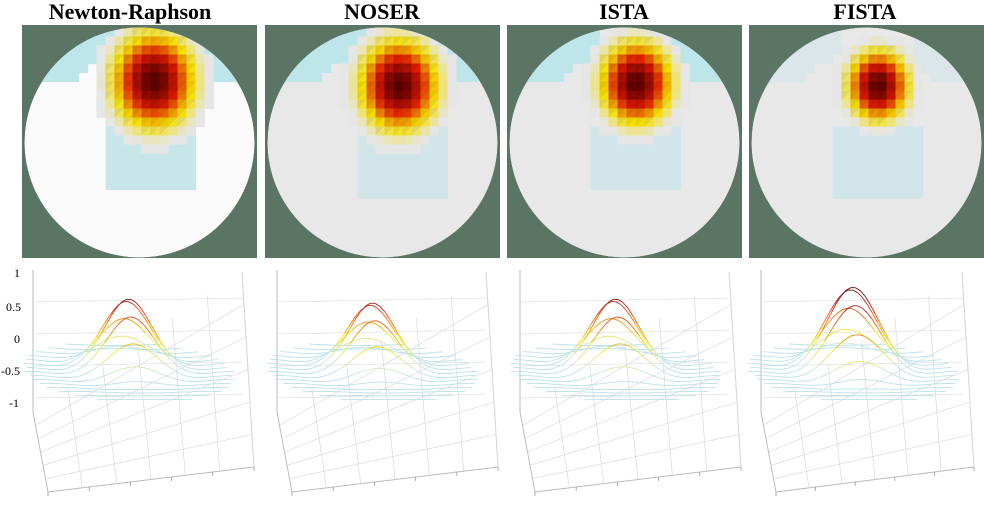 The image size is (984, 509). I want to click on mesh-plot-ista, so click(628, 383).